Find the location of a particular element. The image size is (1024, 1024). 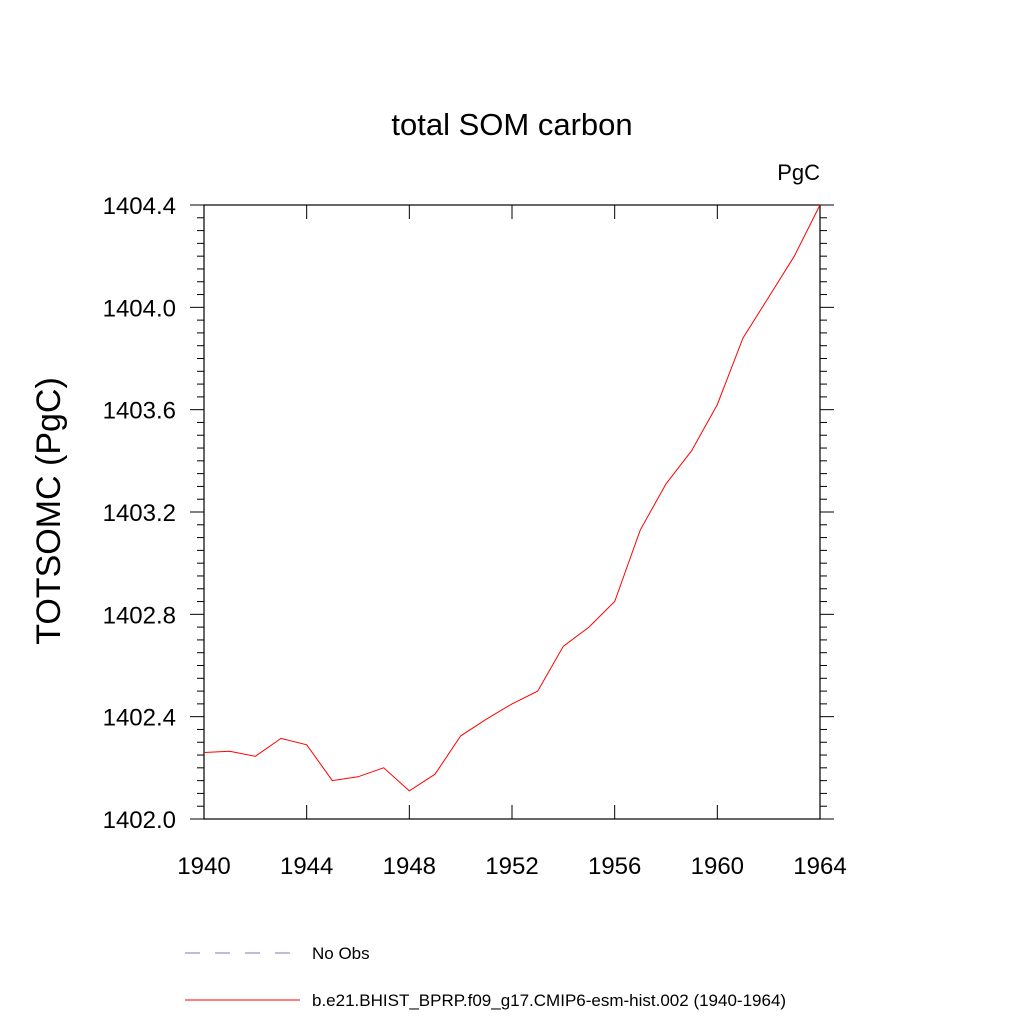

y-axis-title: TOTSOMC (PgC) is located at coordinates (49, 511).